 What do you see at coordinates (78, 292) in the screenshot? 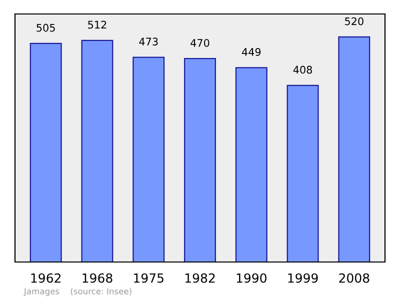
I see `text: Jamages (source: Insee)` at bounding box center [78, 292].